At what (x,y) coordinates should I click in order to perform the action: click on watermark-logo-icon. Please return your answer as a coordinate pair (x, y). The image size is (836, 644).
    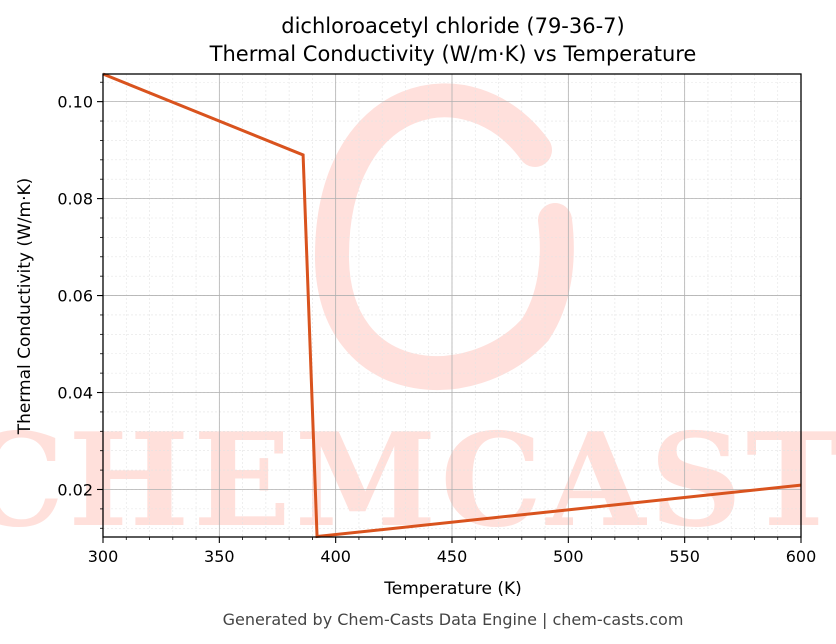
    Looking at the image, I should click on (444, 236).